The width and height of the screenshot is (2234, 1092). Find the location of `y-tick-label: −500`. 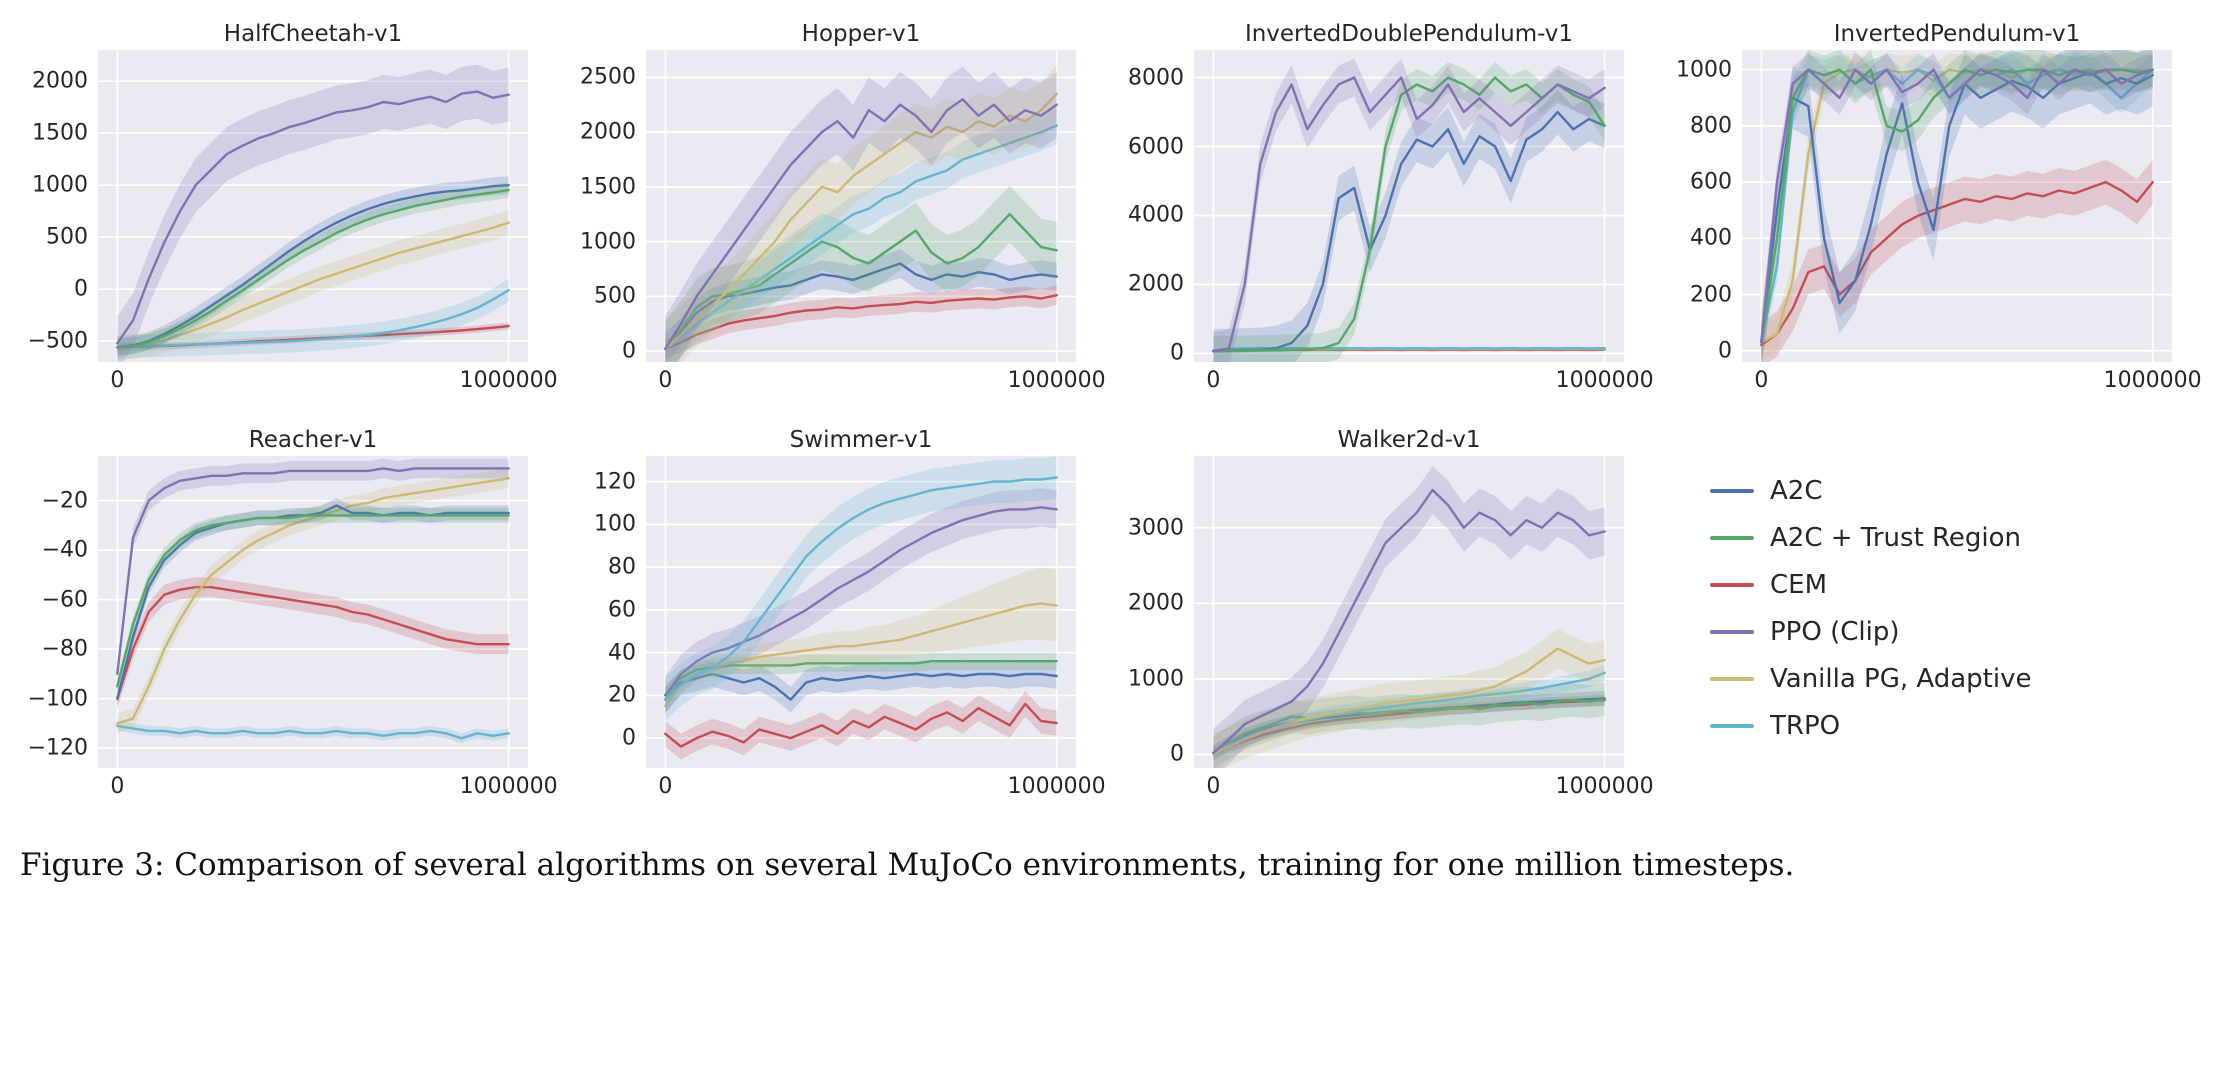

y-tick-label: −500 is located at coordinates (57, 341).